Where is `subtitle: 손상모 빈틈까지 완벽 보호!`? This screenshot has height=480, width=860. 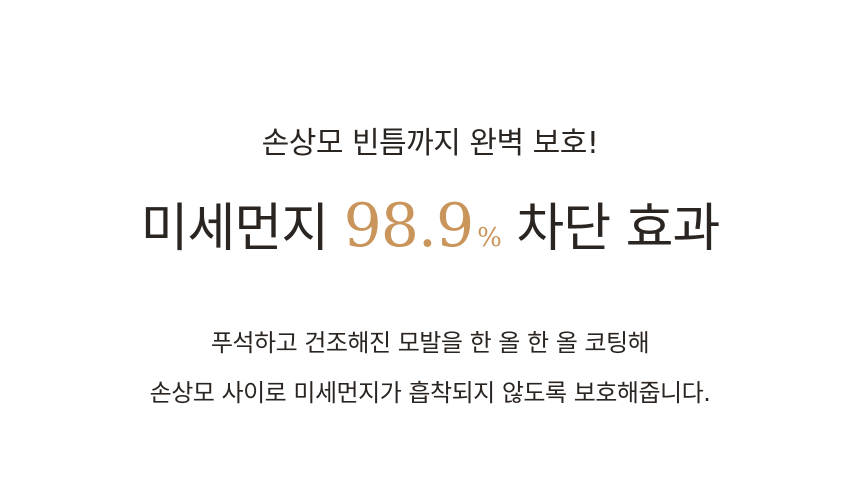 subtitle: 손상모 빈틈까지 완벽 보호! is located at coordinates (430, 143).